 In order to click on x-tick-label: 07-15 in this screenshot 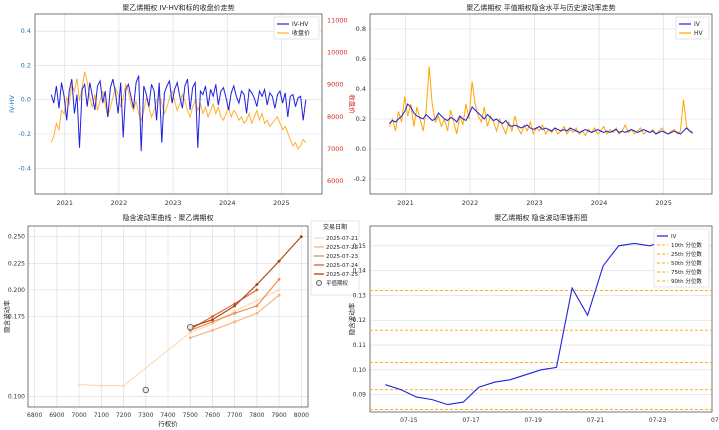, I will do `click(409, 420)`.